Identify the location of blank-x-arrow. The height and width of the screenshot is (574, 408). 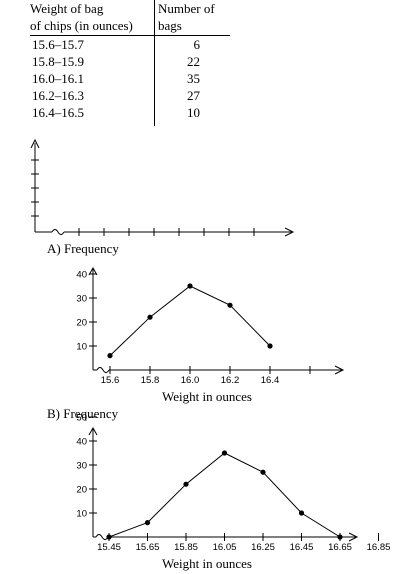
(289, 232).